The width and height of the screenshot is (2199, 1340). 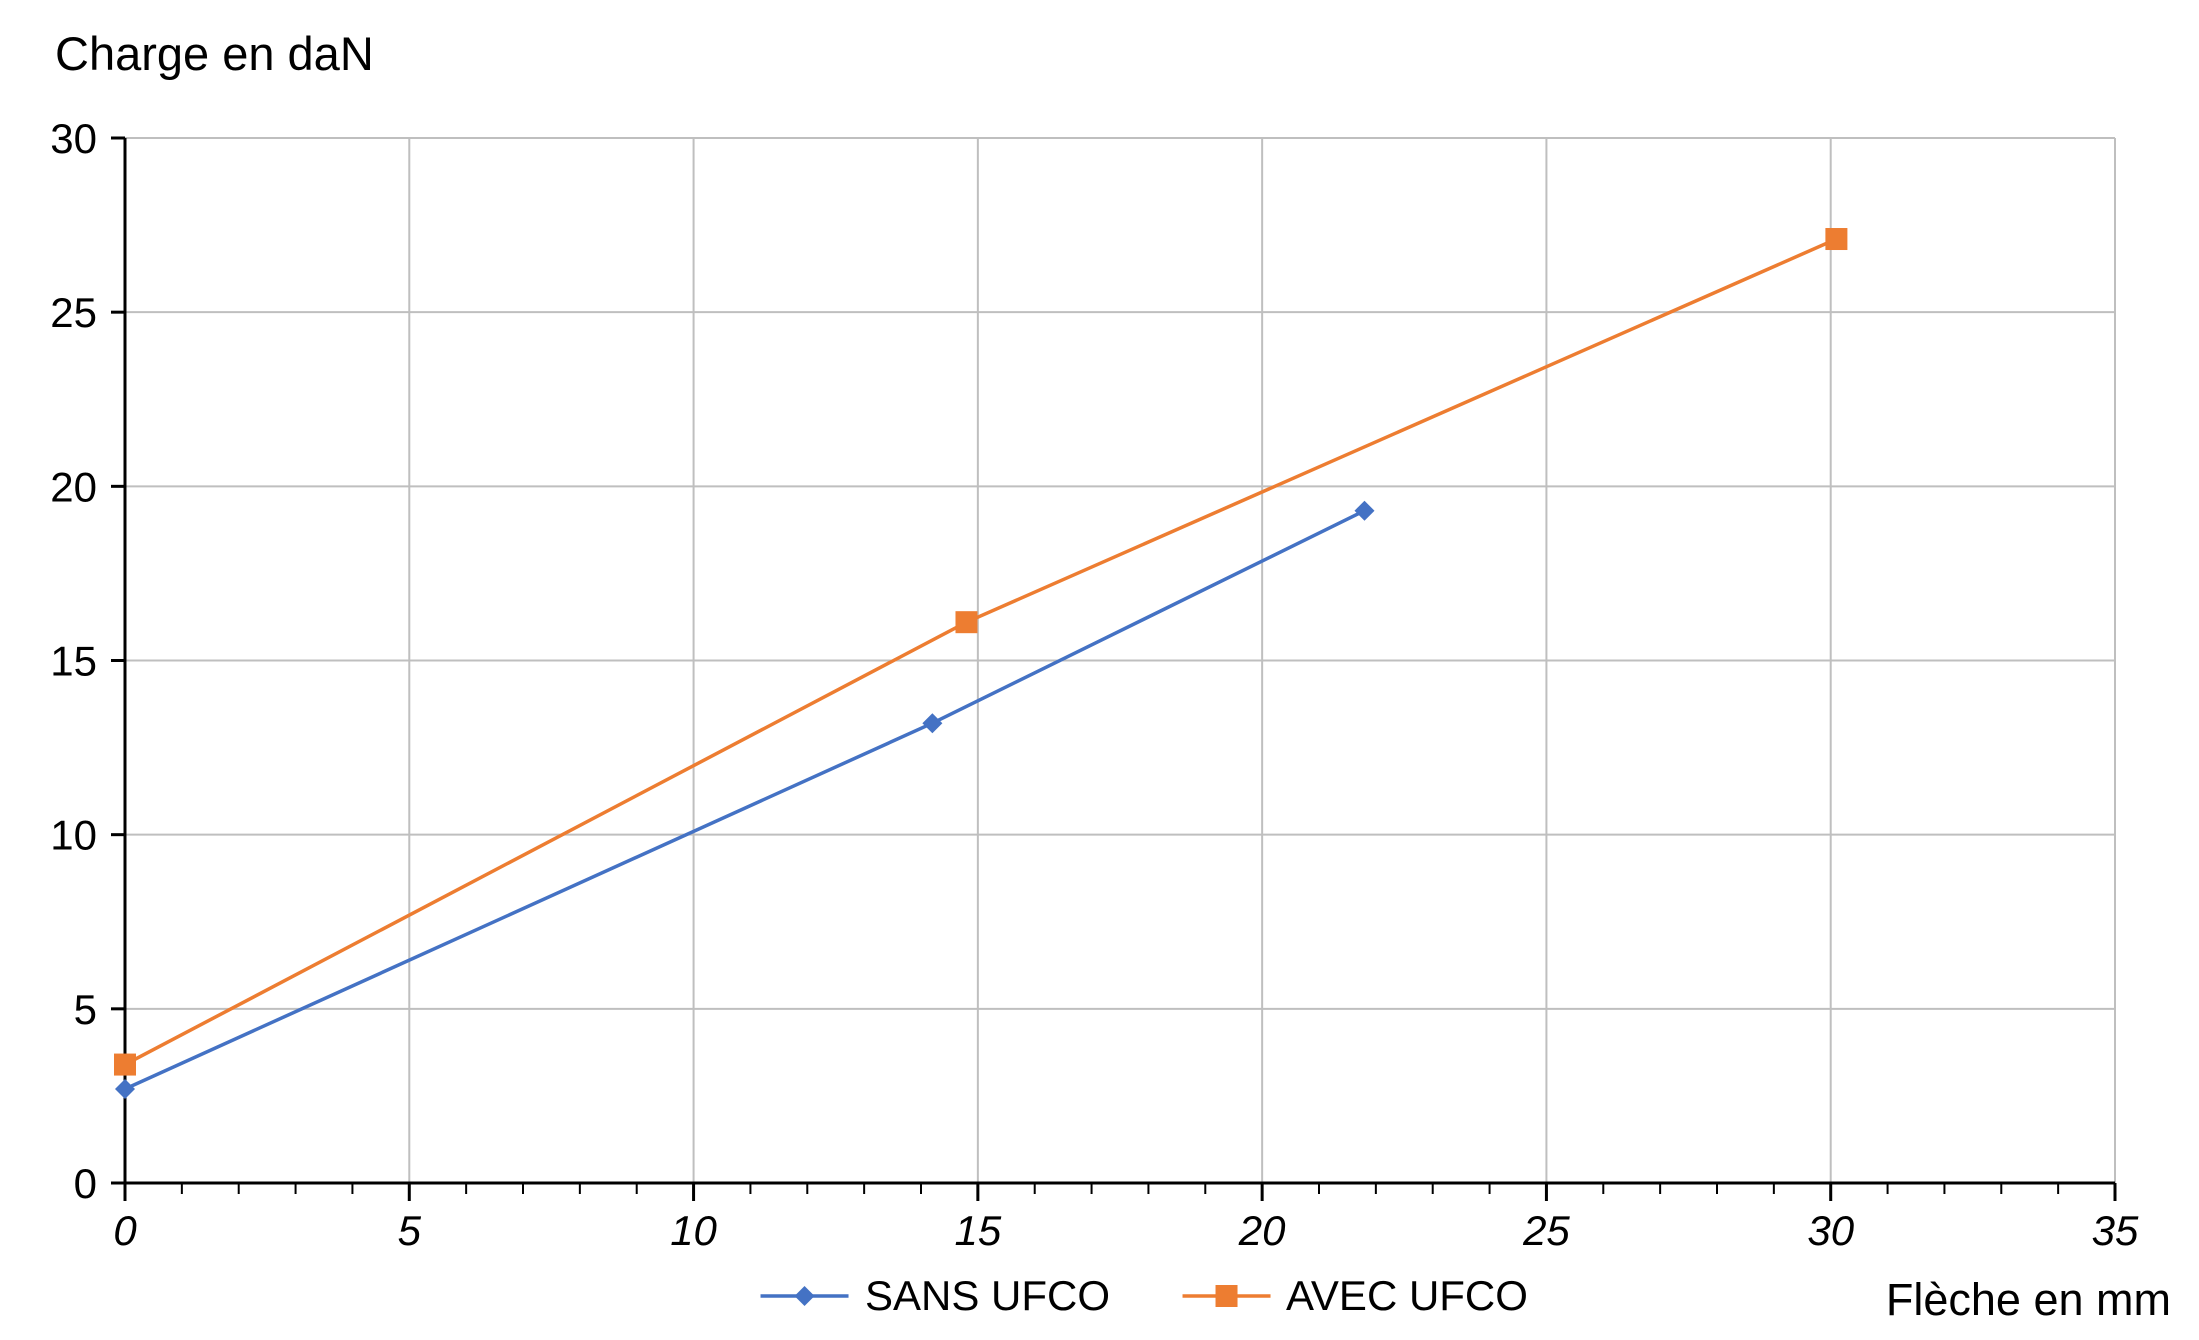 What do you see at coordinates (1226, 1296) in the screenshot?
I see `legend-marker-square-icon` at bounding box center [1226, 1296].